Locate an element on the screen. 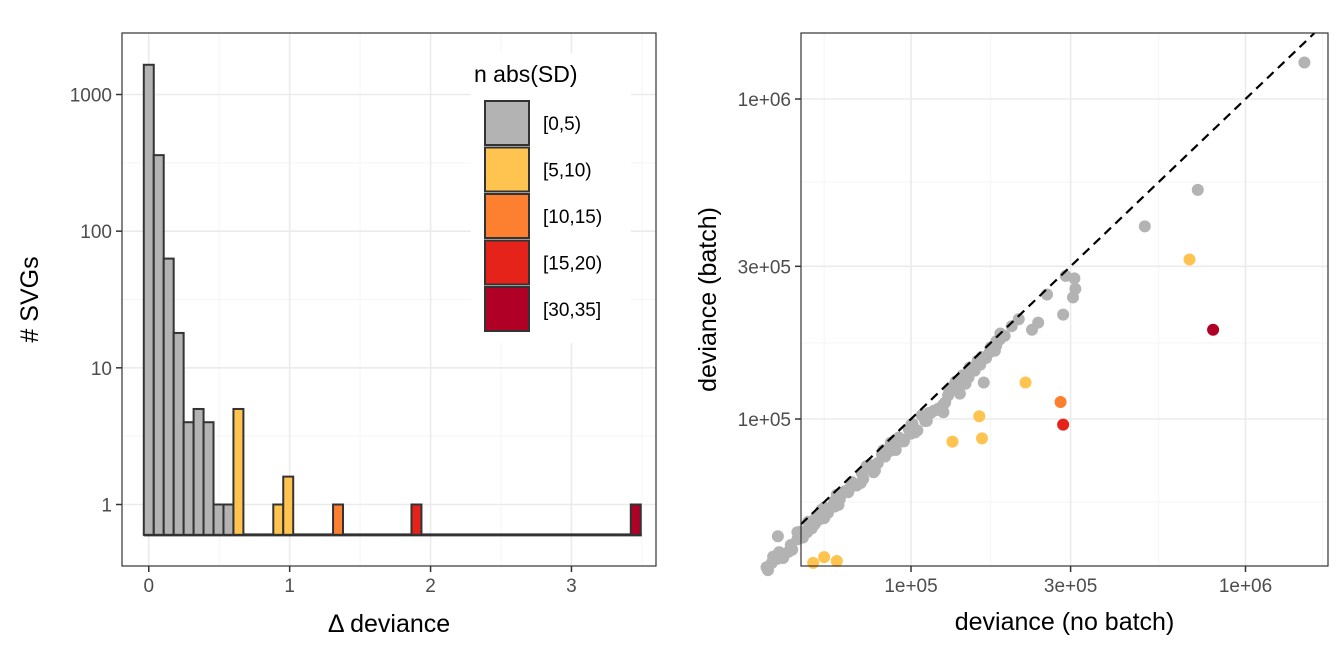 Image resolution: width=1344 pixels, height=672 pixels. histogram-x-tick-label: 2 is located at coordinates (430, 586).